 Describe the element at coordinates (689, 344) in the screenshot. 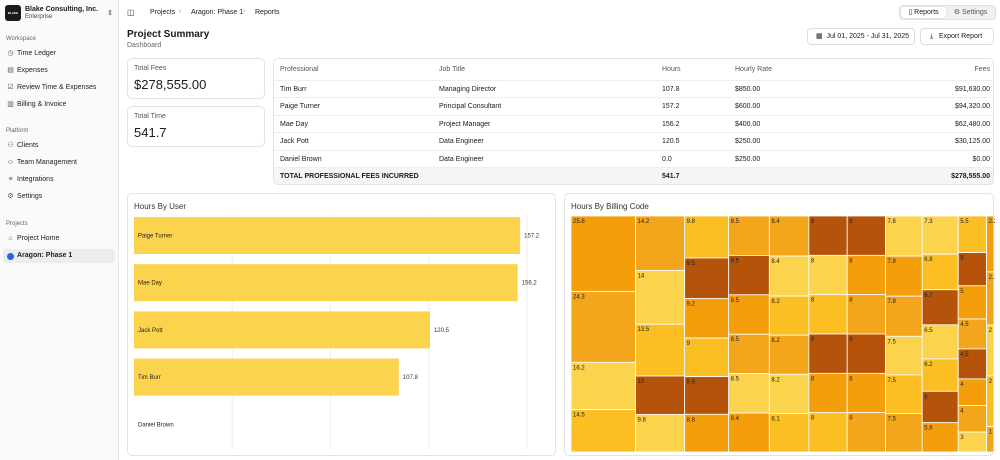

I see `treemap-value-label: 9` at that location.